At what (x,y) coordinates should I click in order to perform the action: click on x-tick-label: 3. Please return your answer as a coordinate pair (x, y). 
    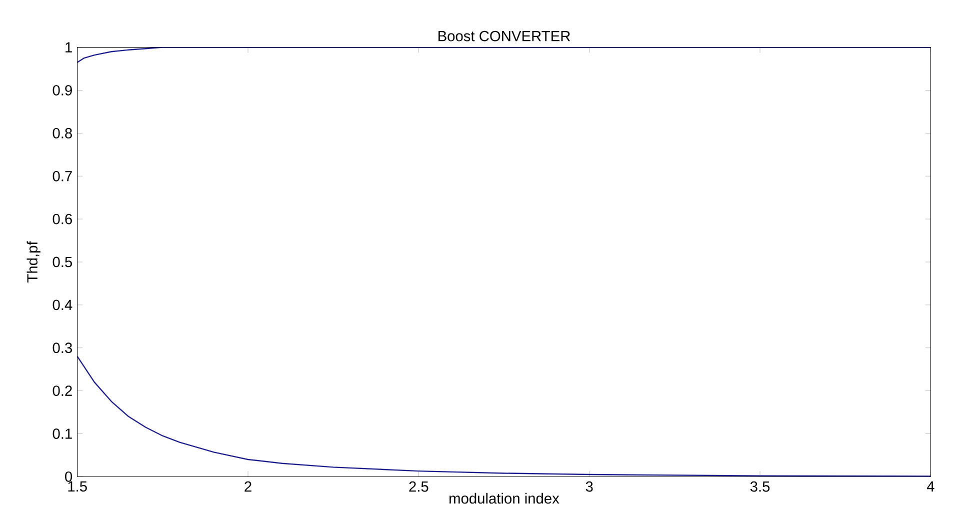
    Looking at the image, I should click on (589, 486).